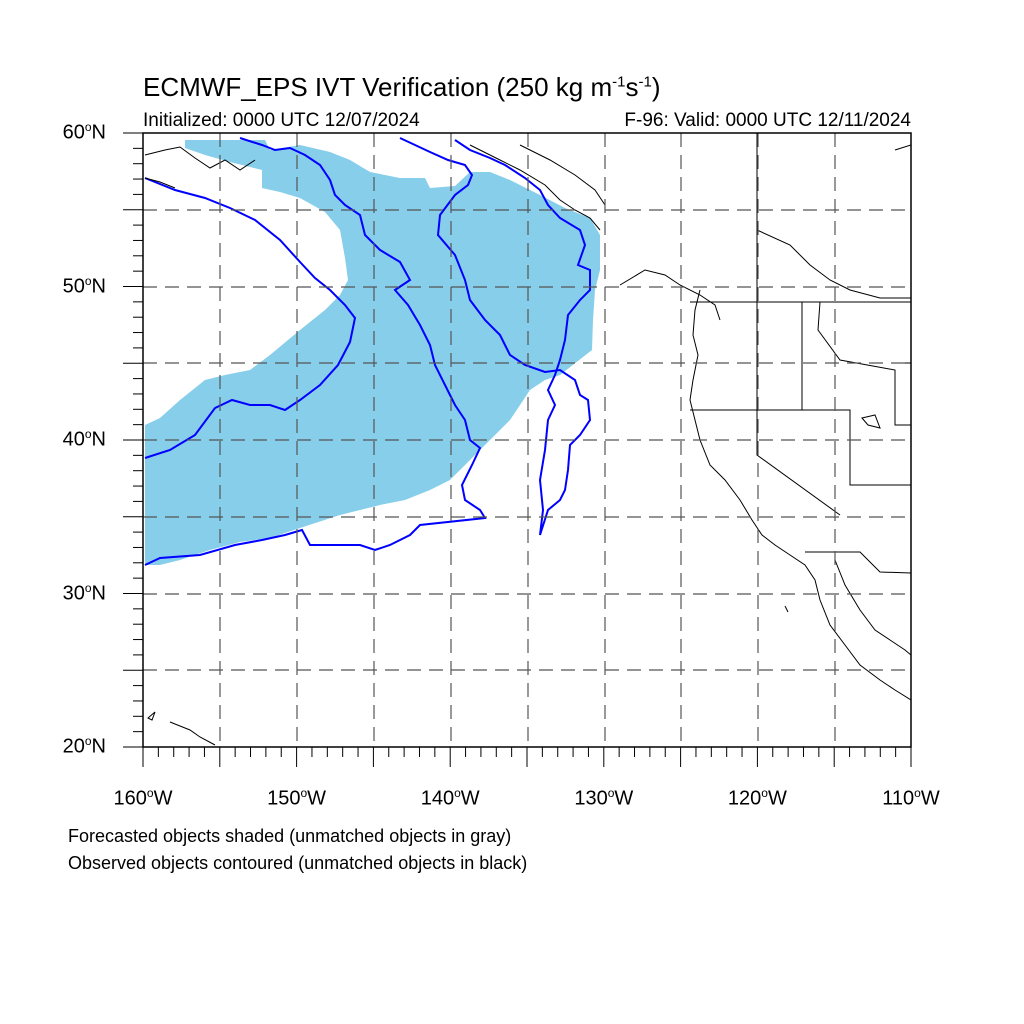 The width and height of the screenshot is (1024, 1024). I want to click on lon-label: 130oW, so click(604, 798).